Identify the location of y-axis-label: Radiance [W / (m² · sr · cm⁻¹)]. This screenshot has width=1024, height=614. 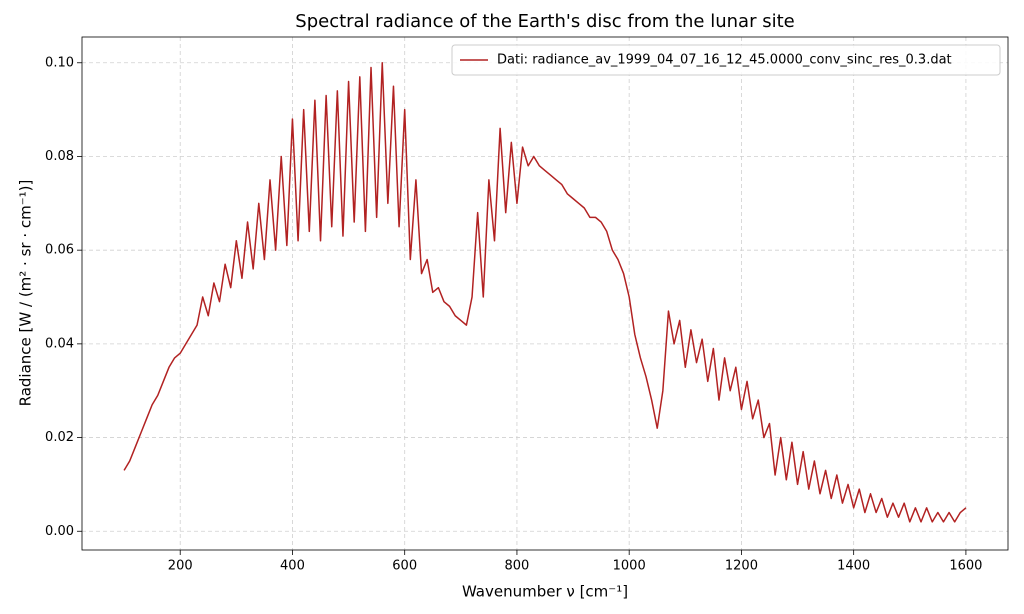
(26, 293).